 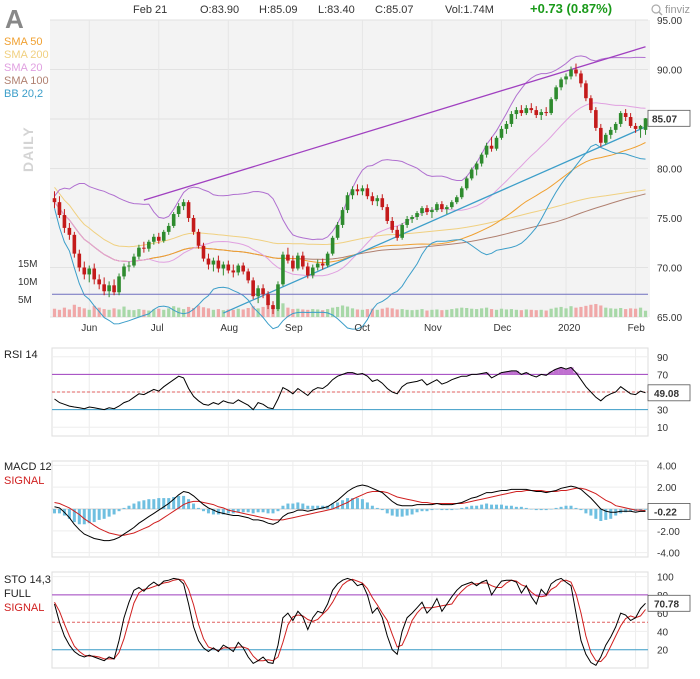 I want to click on period-label: DAILY, so click(x=28, y=149).